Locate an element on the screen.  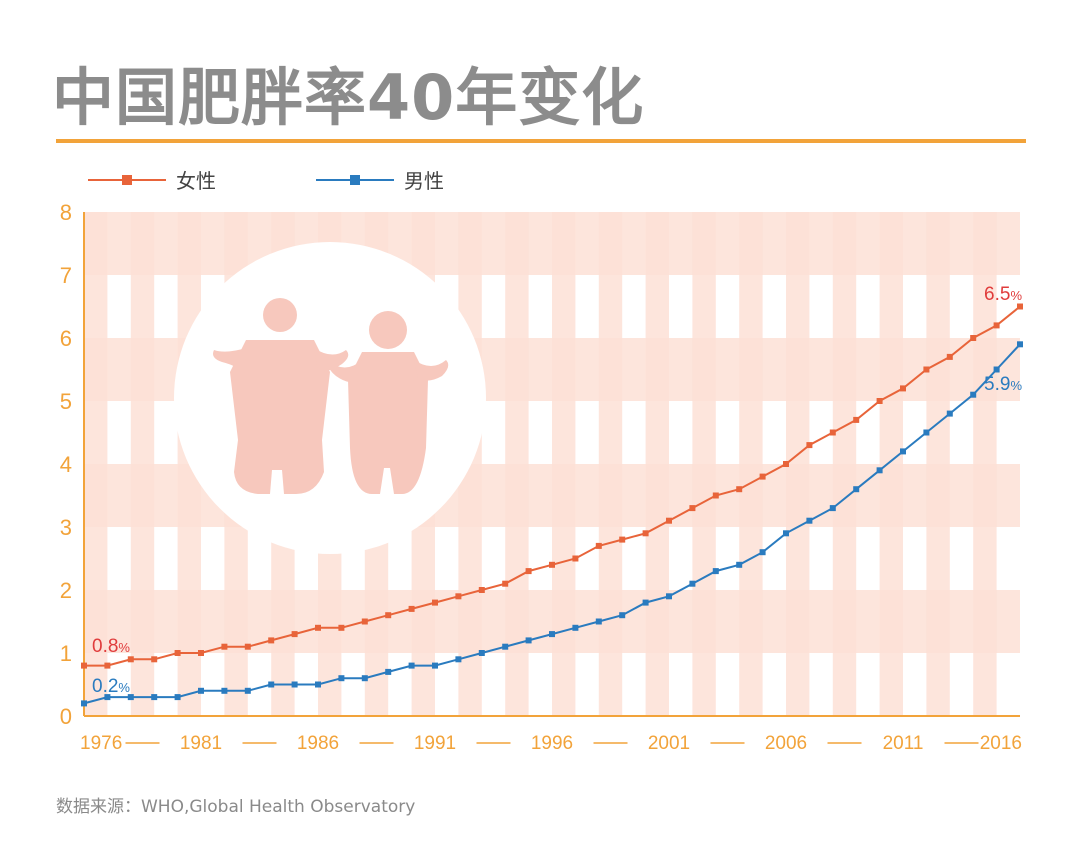
man-right-arm-icon is located at coordinates (331, 360).